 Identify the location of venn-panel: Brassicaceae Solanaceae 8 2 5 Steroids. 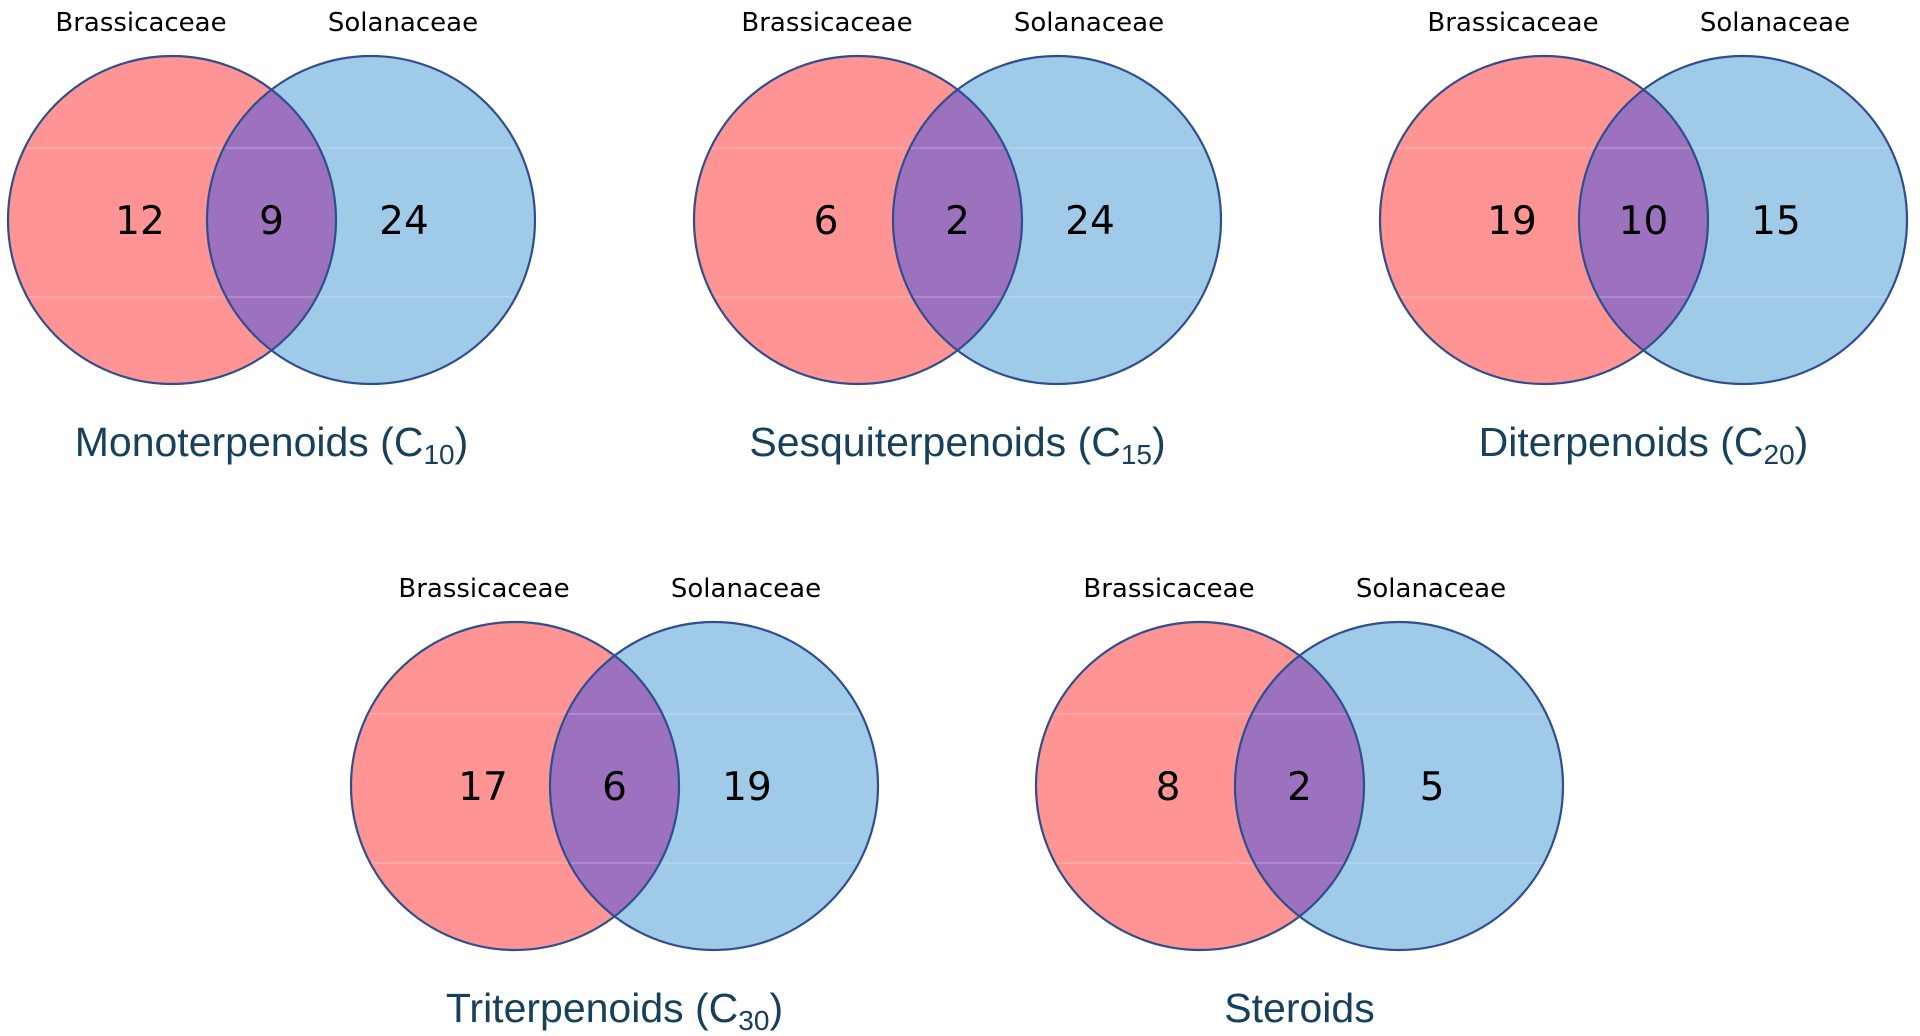
(1299, 802).